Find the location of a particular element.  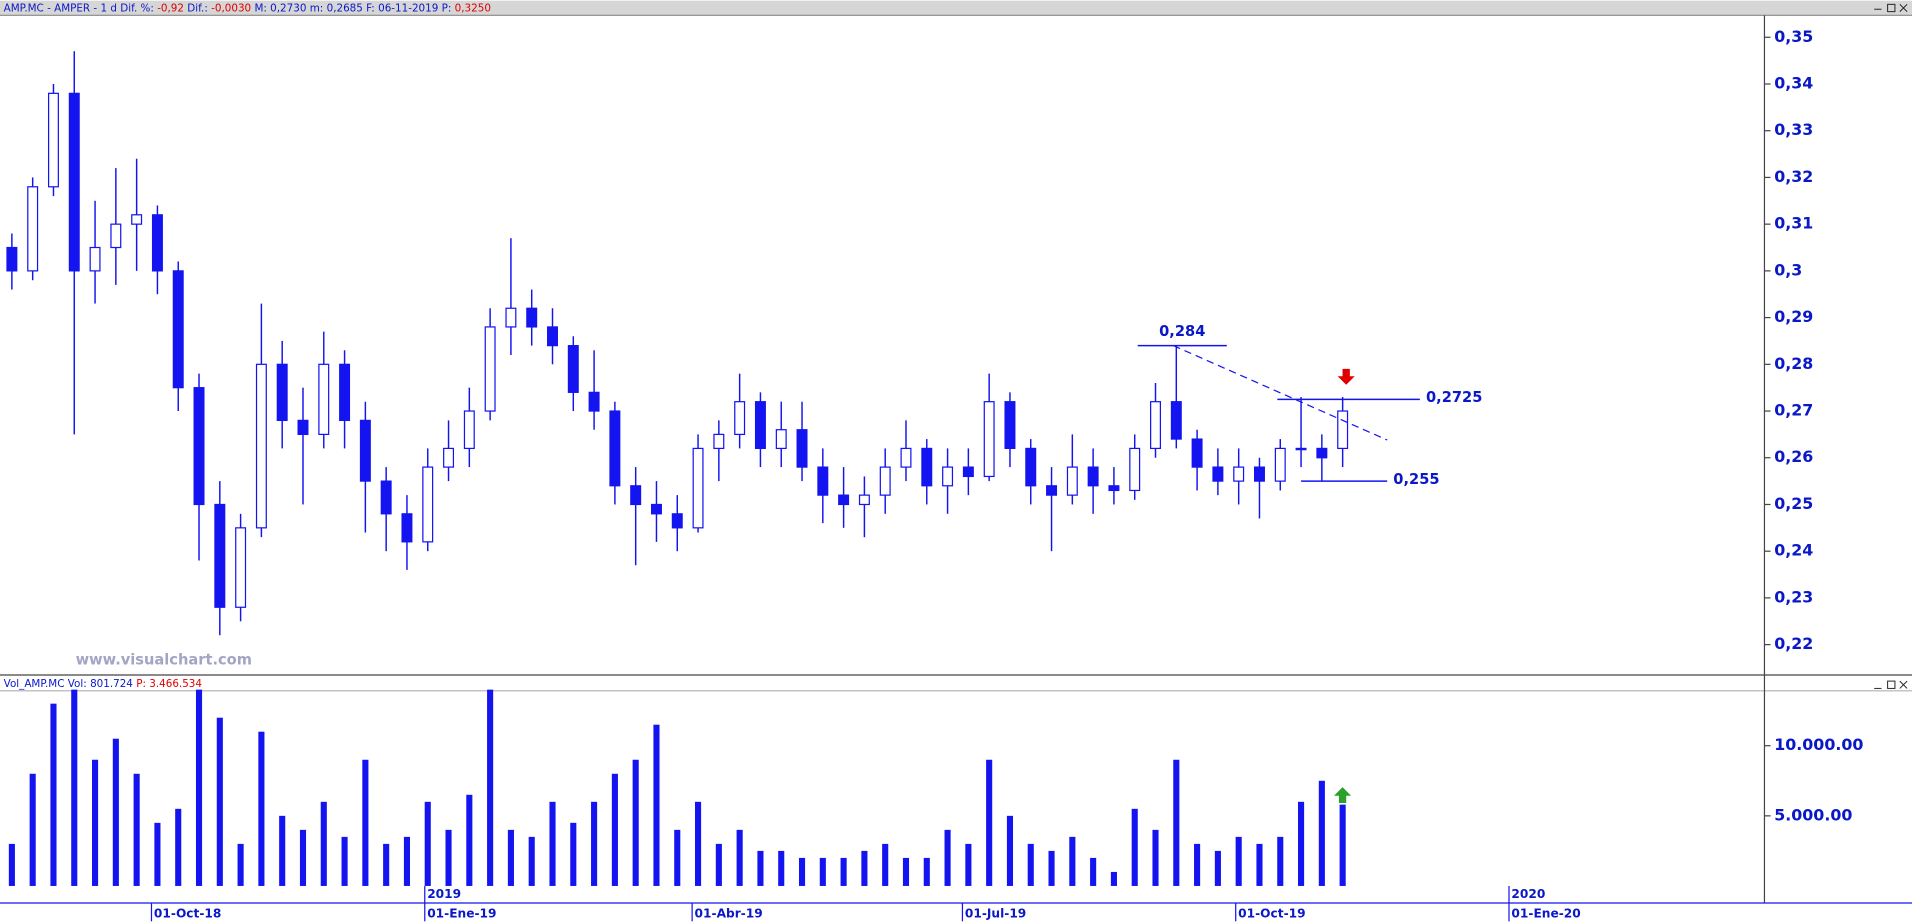

level-label: 0,2725 is located at coordinates (1454, 397).